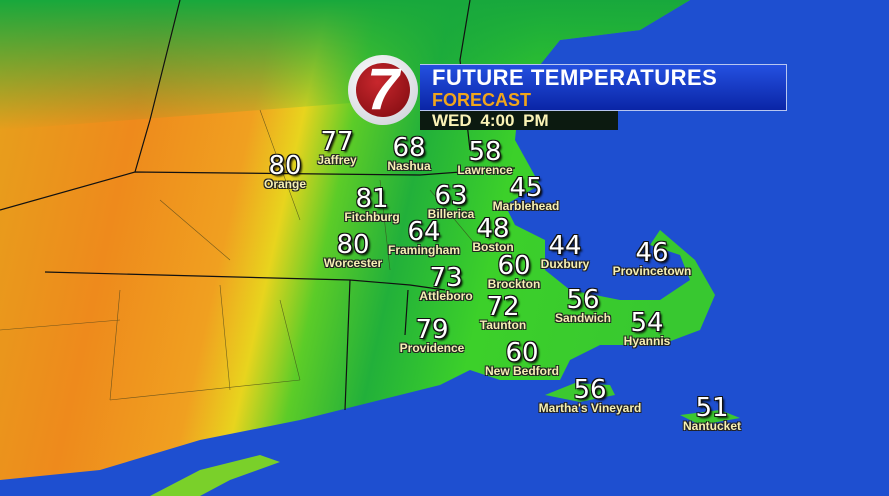  I want to click on city-name: Worcester, so click(353, 263).